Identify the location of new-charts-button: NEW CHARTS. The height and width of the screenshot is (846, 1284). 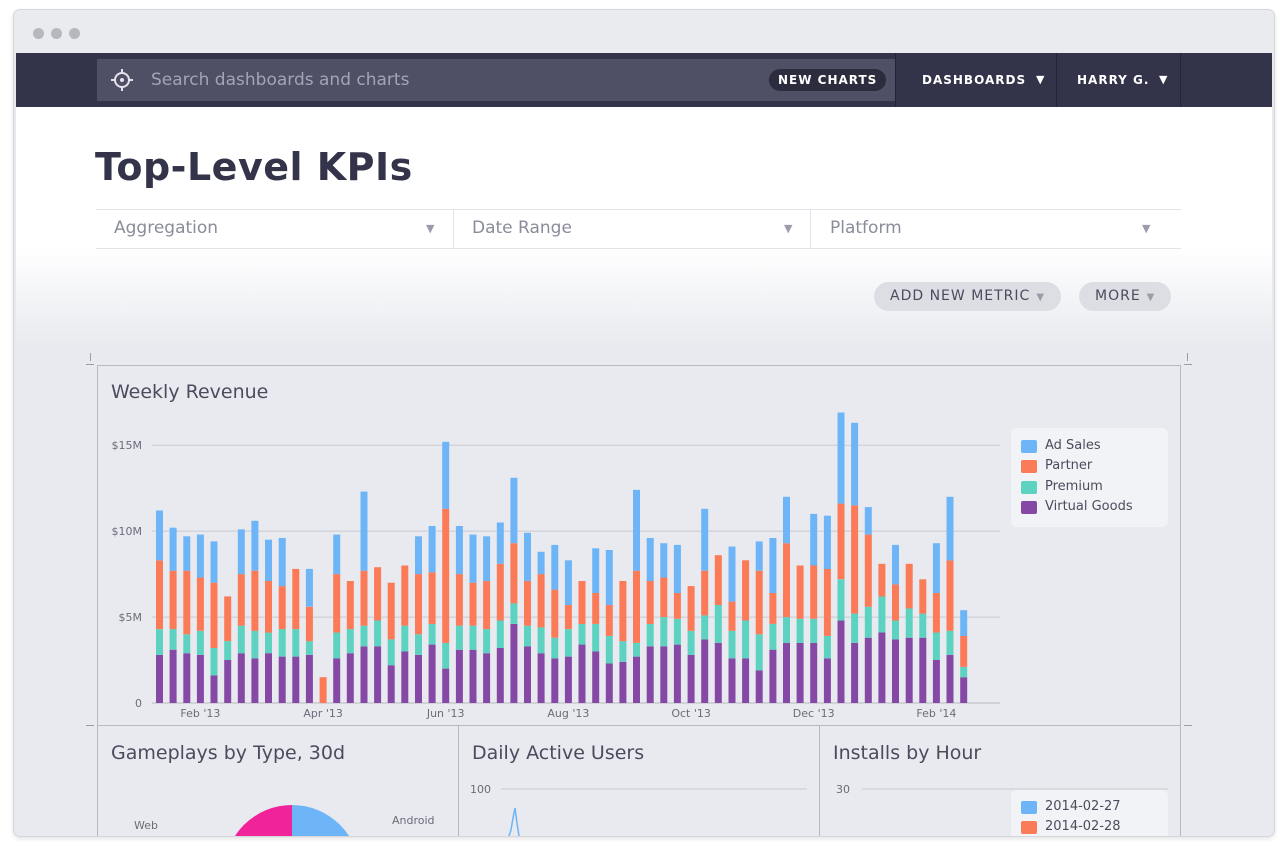
(828, 80).